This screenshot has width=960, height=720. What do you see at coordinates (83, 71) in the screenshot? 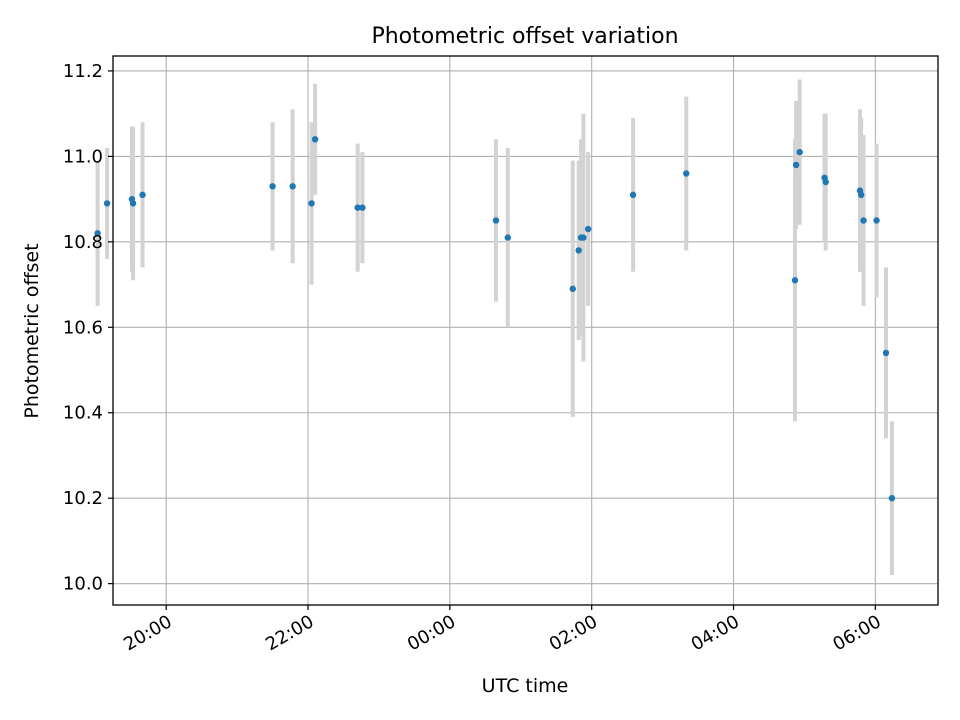
I see `y-tick-label: 11.2` at bounding box center [83, 71].